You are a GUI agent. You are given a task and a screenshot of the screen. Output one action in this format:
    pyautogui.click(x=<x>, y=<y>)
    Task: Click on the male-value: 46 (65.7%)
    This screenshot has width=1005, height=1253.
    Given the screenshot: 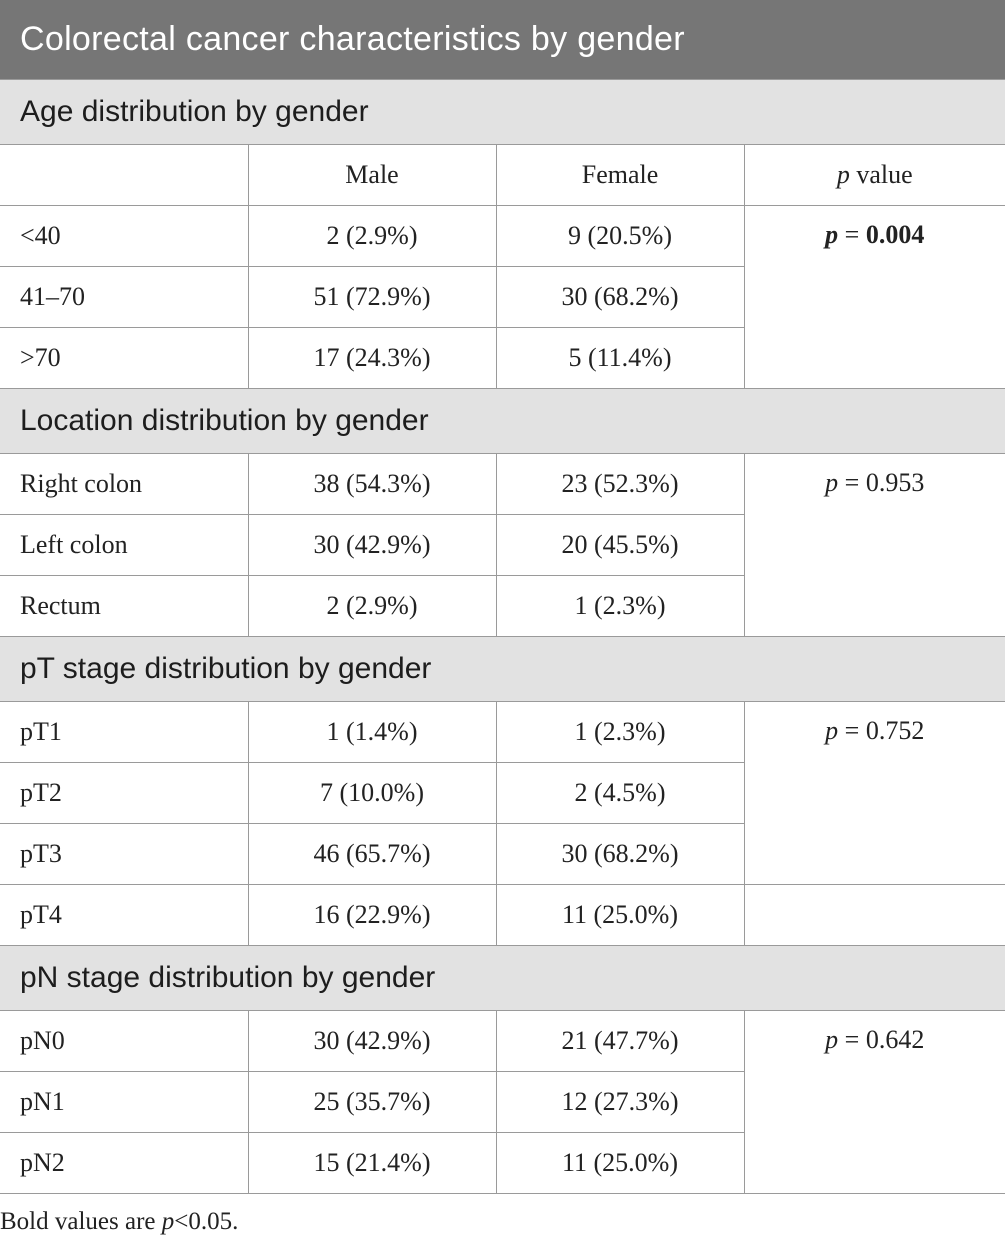 What is the action you would take?
    pyautogui.click(x=372, y=854)
    